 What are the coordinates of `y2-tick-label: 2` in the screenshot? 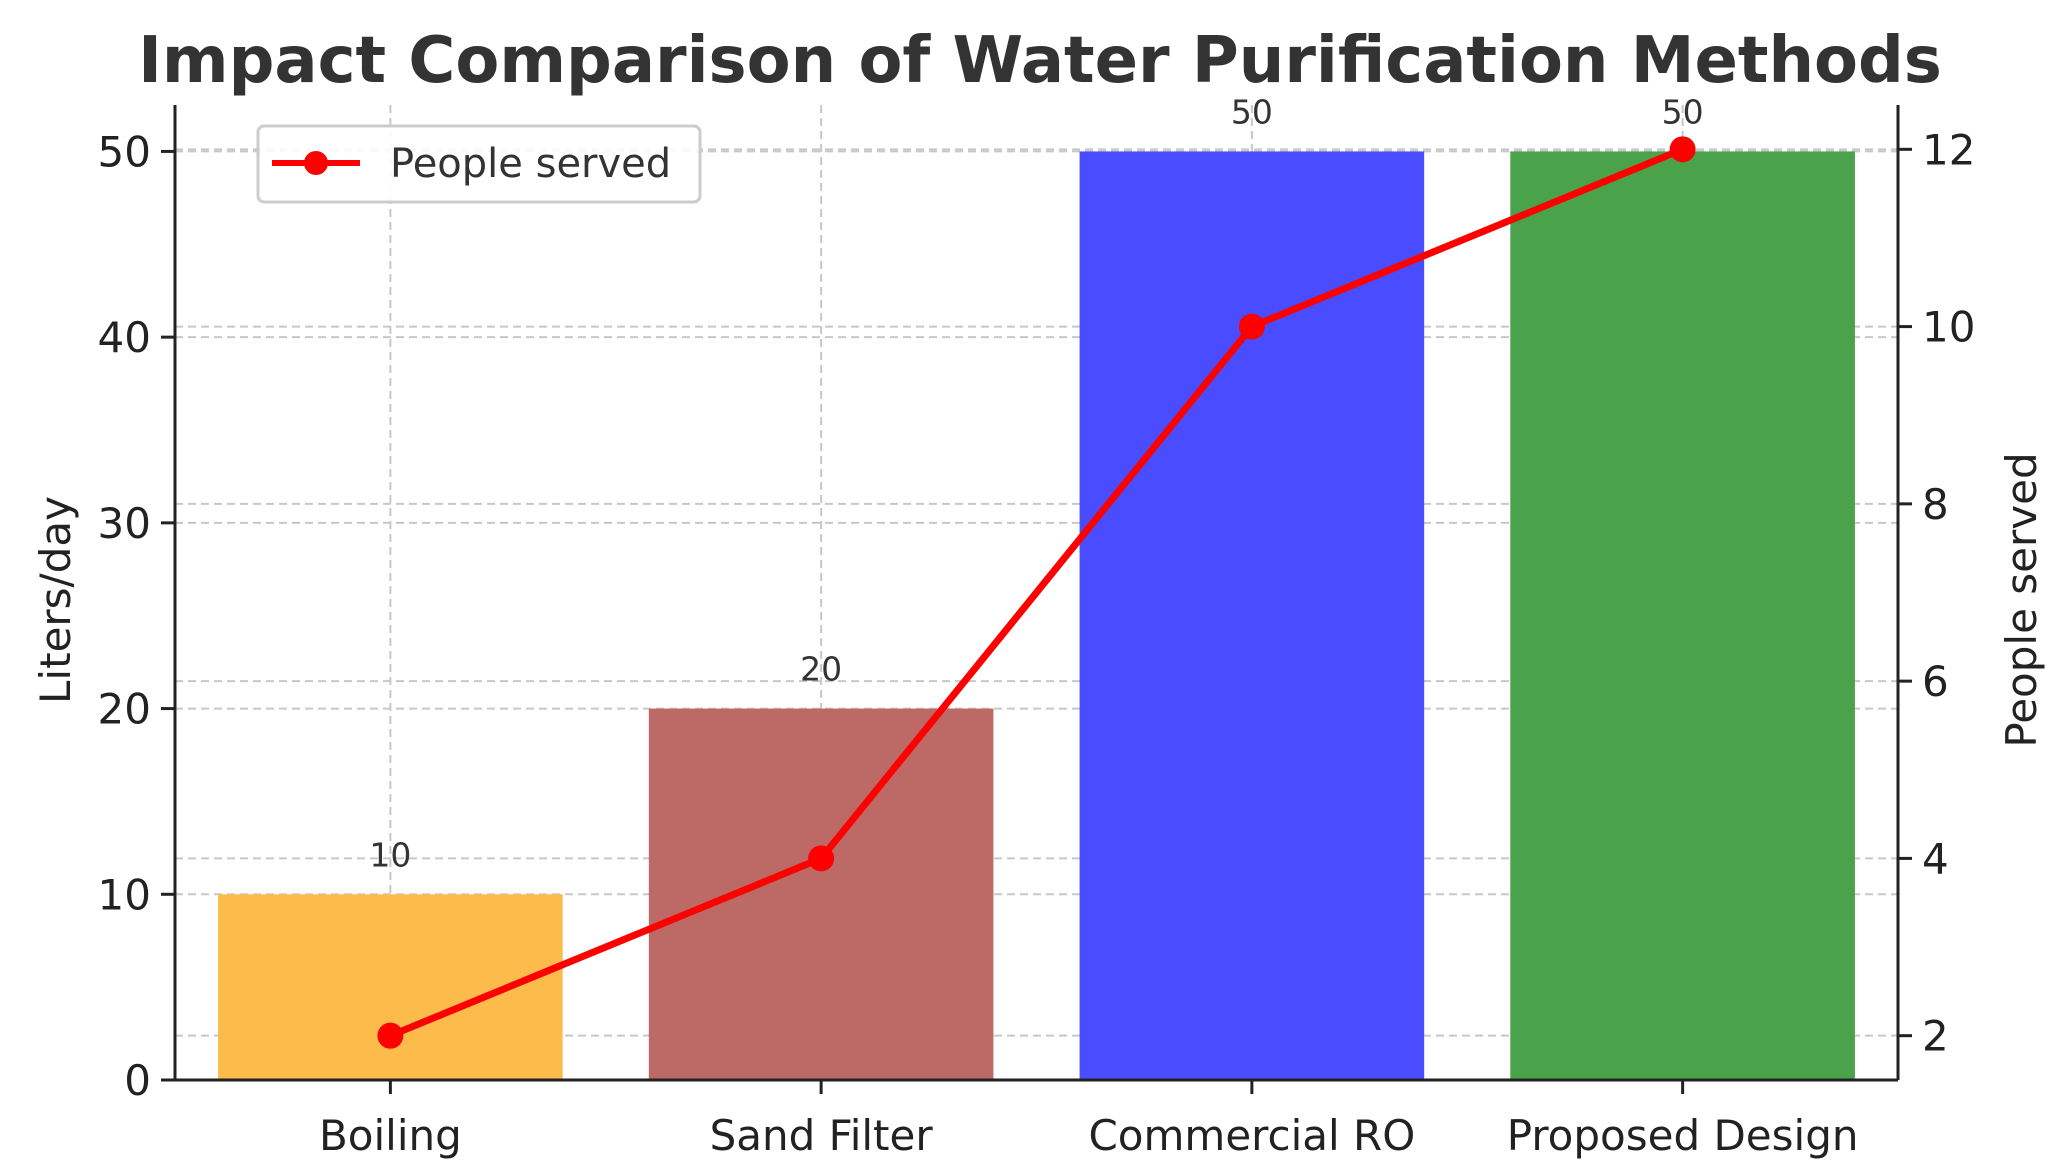 It's located at (1935, 1036).